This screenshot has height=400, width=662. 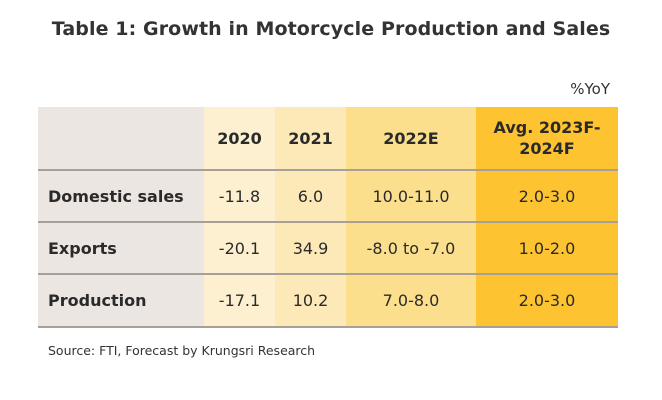 I want to click on table-cell: 6.0, so click(x=310, y=196).